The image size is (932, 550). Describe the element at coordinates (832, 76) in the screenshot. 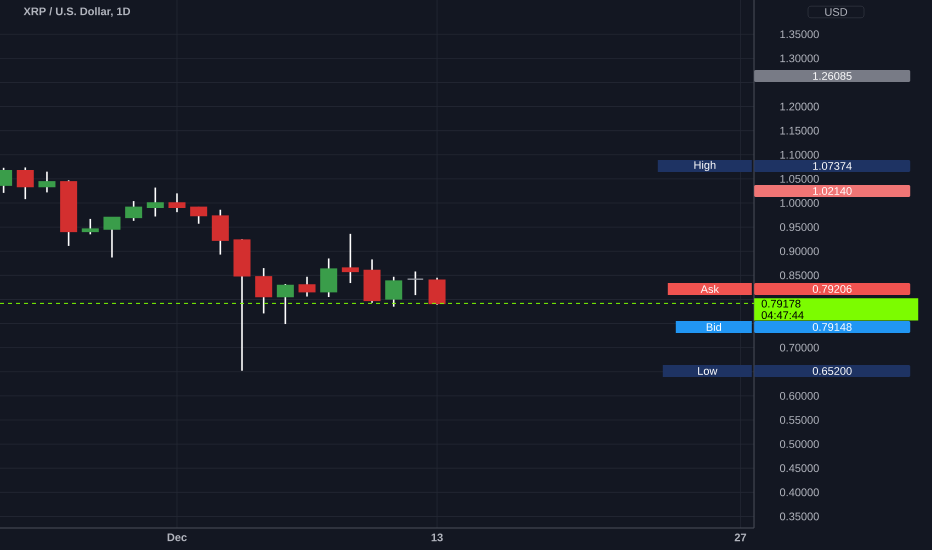

I see `text: 1.26085` at that location.